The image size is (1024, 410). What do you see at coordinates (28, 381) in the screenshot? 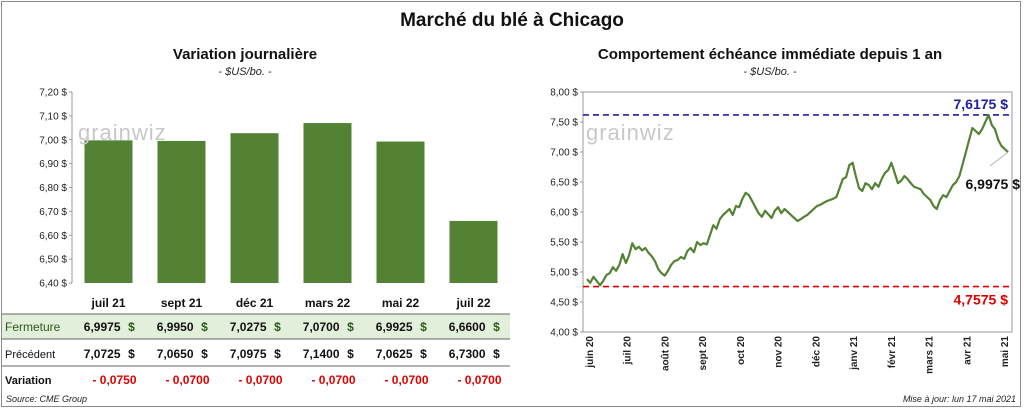
I see `table-row-label: Variation` at bounding box center [28, 381].